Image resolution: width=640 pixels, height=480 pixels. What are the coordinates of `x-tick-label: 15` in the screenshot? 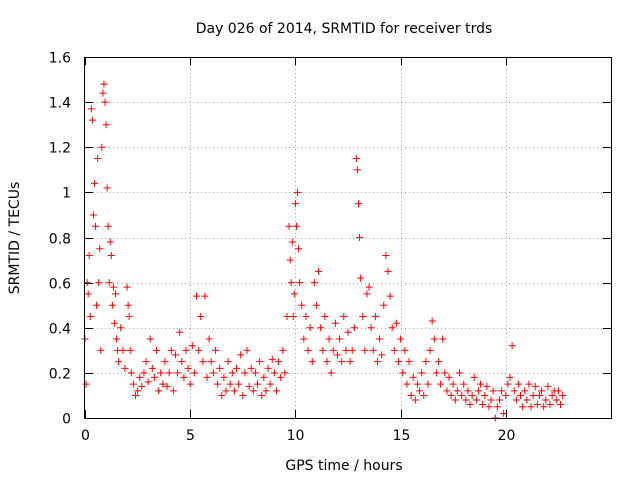 It's located at (402, 436).